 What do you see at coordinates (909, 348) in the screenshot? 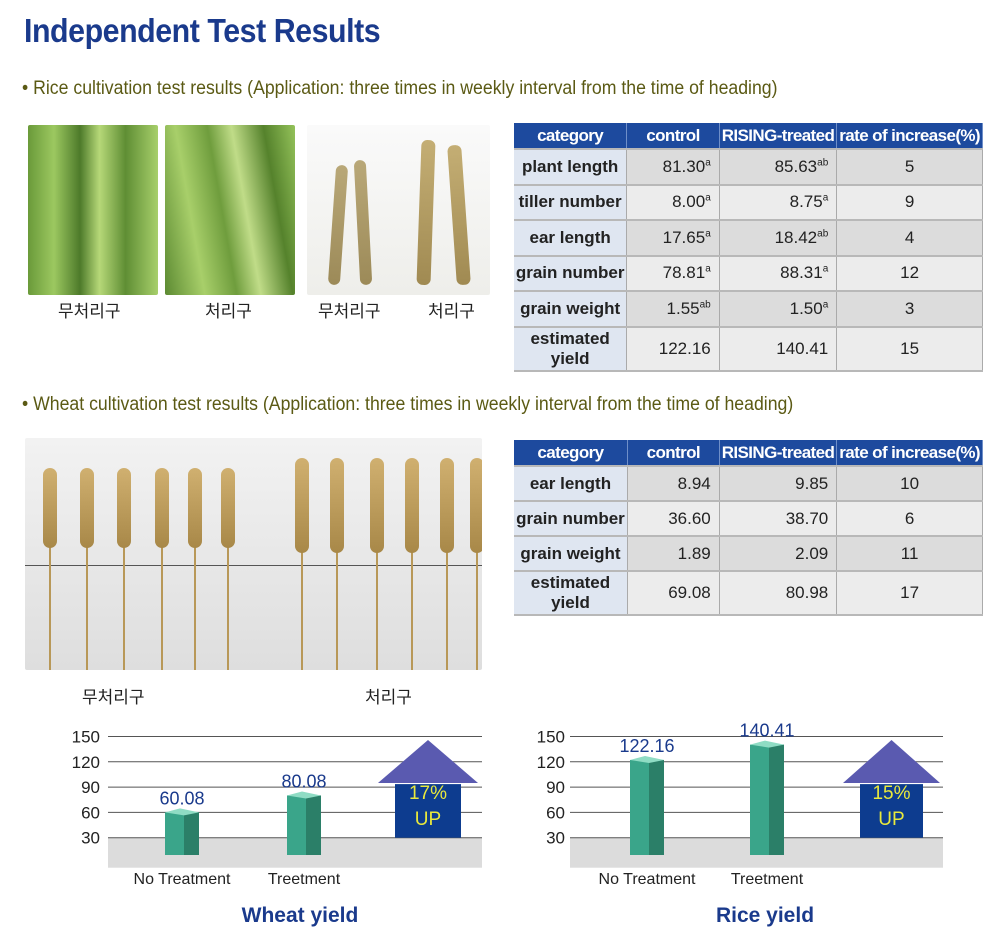
I see `rate-cell: 15` at bounding box center [909, 348].